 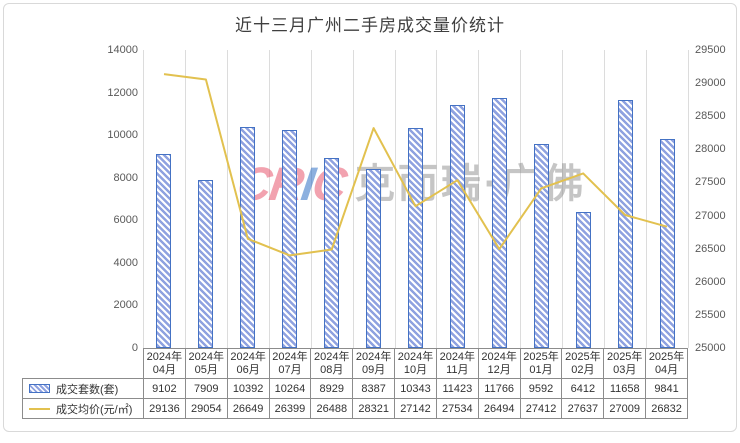 What do you see at coordinates (499, 363) in the screenshot?
I see `category-header: 2024年 12月` at bounding box center [499, 363].